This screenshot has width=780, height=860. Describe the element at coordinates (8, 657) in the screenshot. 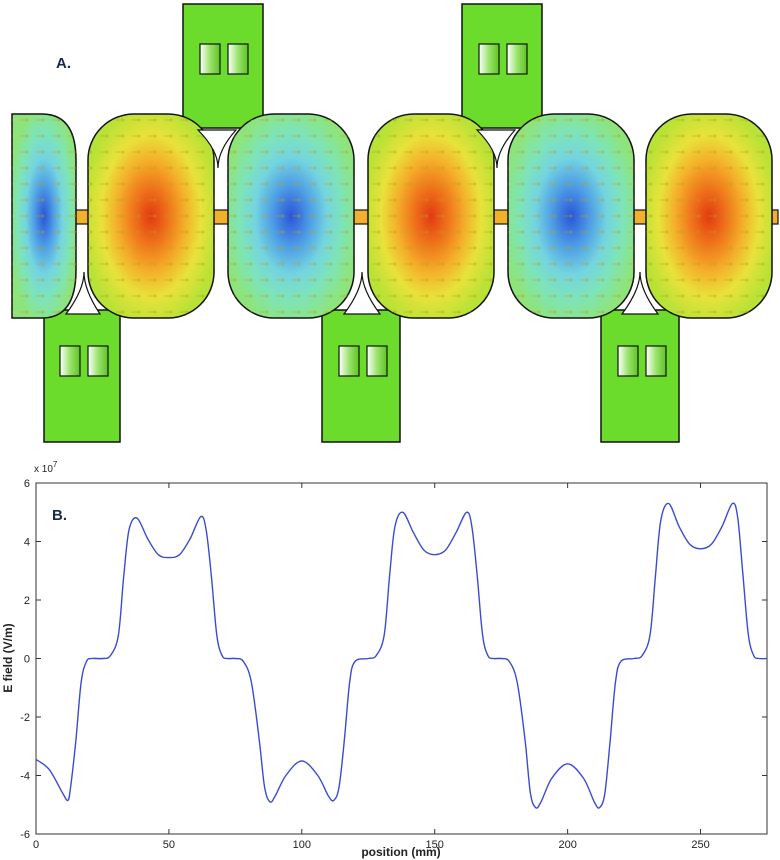

I see `y-axis-label: E field (V/m)` at that location.